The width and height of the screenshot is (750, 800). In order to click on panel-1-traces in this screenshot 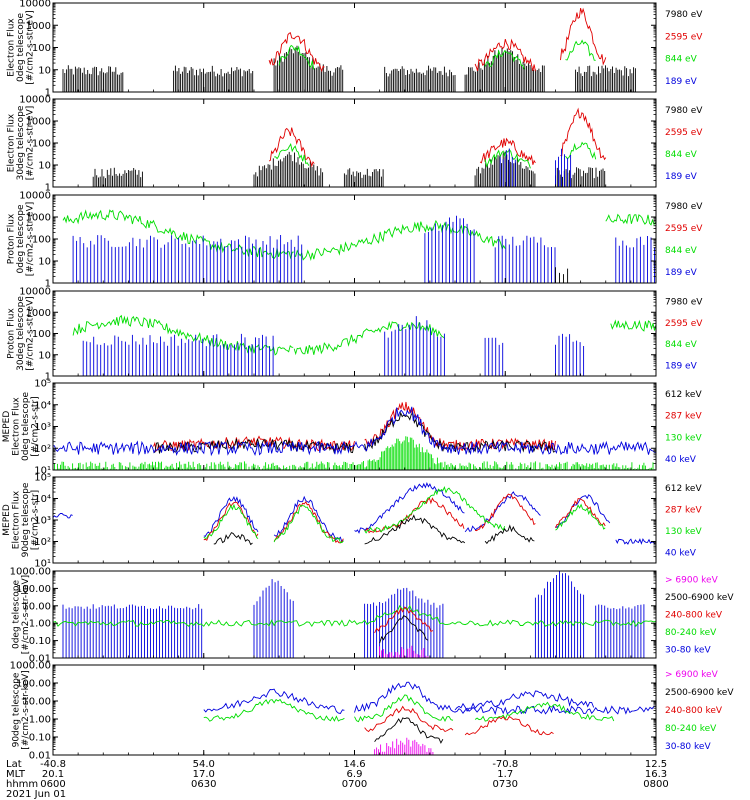, I will do `click(349, 49)`.